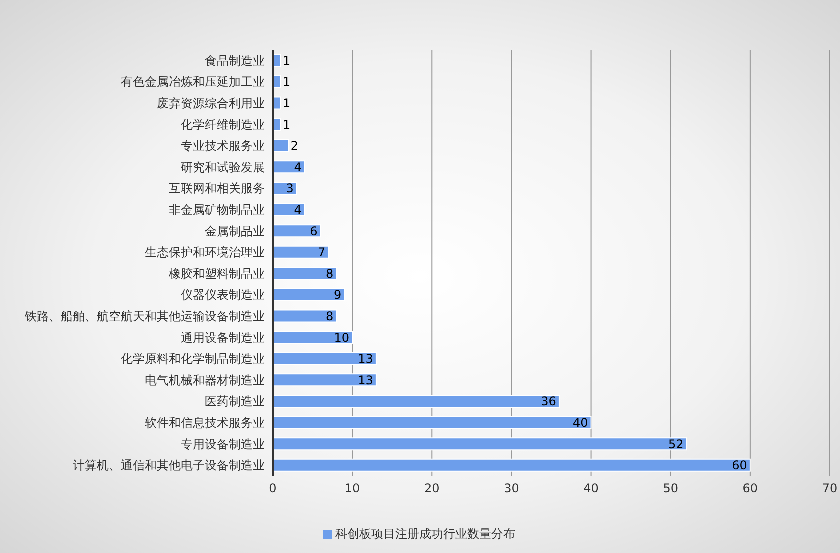  I want to click on data-label: 6, so click(314, 231).